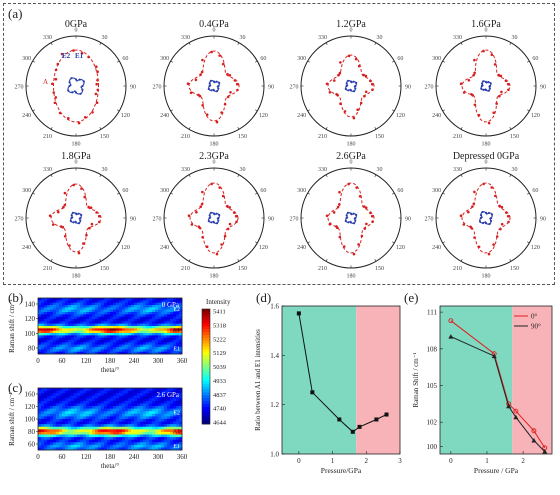 The width and height of the screenshot is (560, 495). Describe the element at coordinates (400, 191) in the screenshot. I see `angle-tick: 60` at that location.